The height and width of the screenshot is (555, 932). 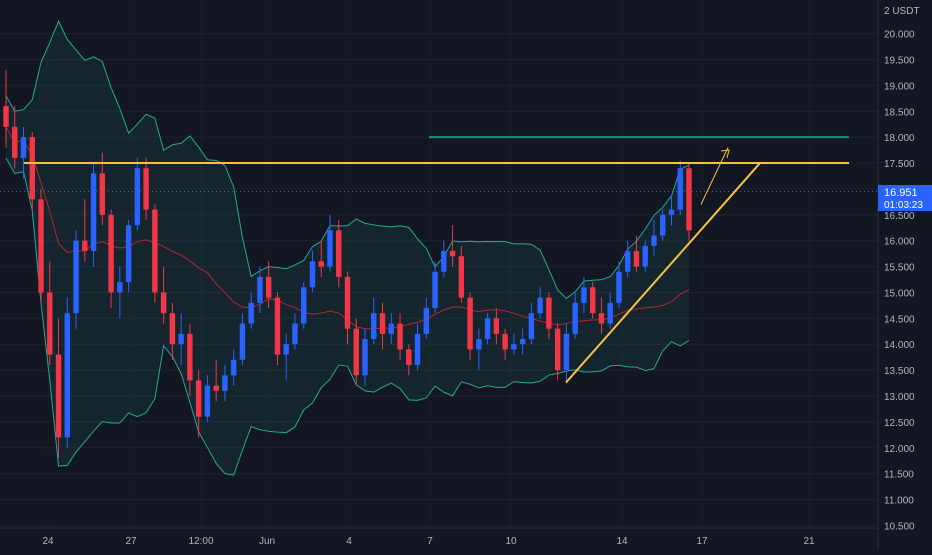 I want to click on breakout-arrow-head, so click(x=725, y=154).